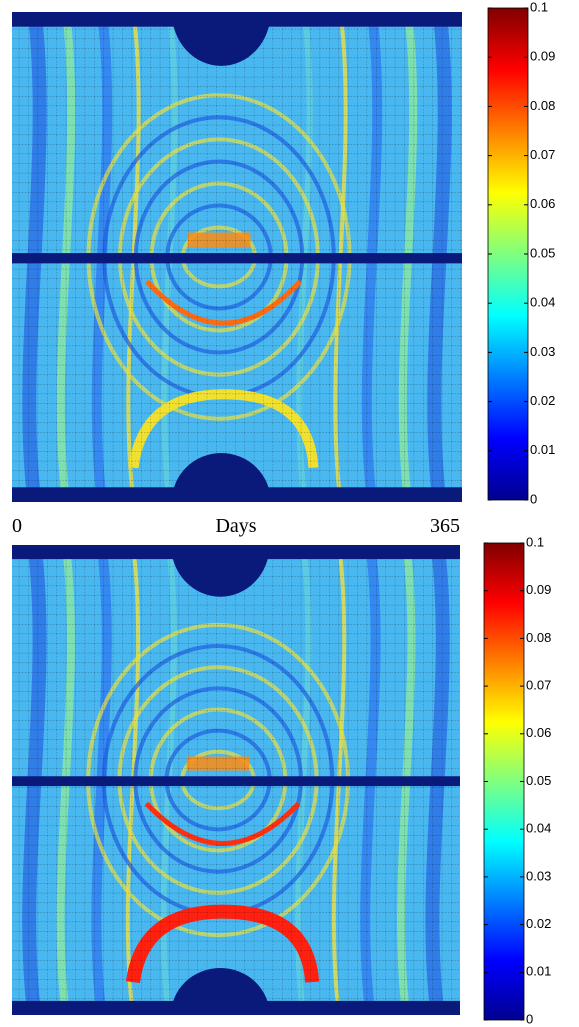  Describe the element at coordinates (235, 526) in the screenshot. I see `x-axis-label: Days` at that location.